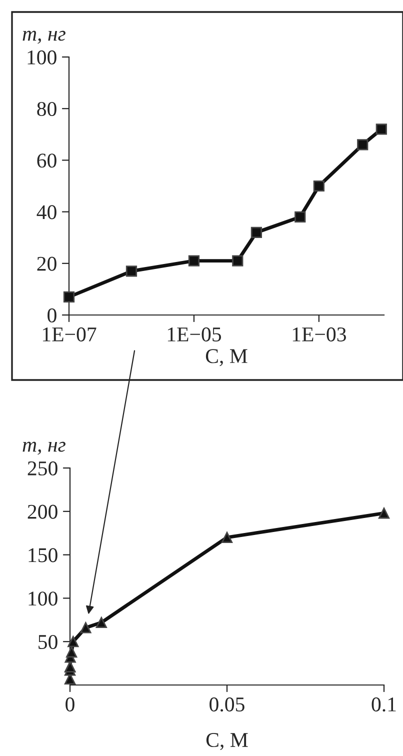 Image resolution: width=403 pixels, height=756 pixels. I want to click on x-tick-label: 1E−07, so click(69, 334).